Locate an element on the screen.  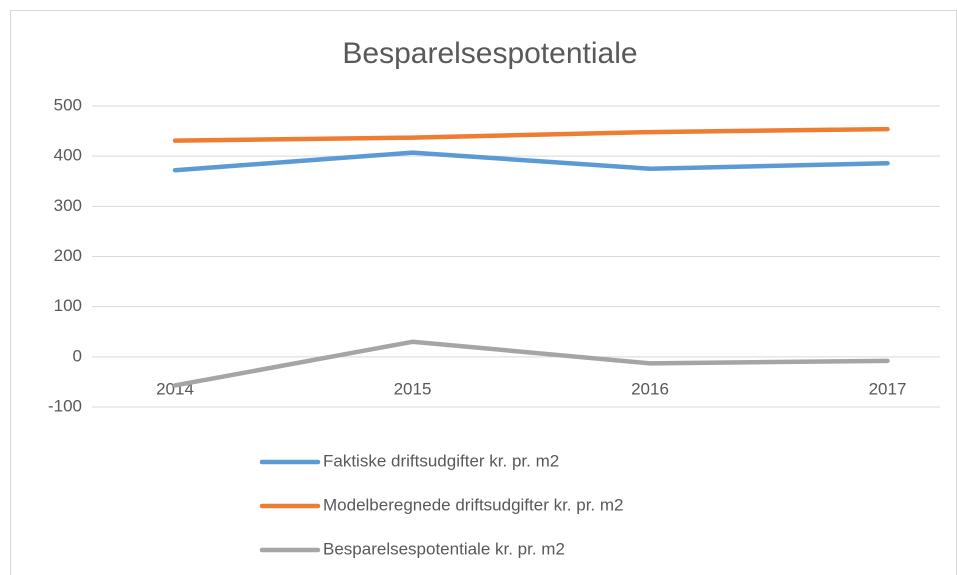
y-tick-label: 100 is located at coordinates (68, 305).